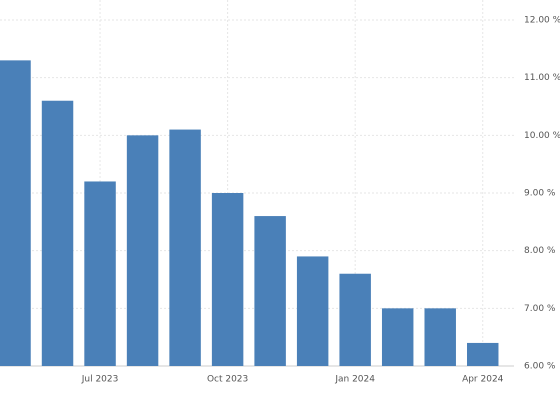 The height and width of the screenshot is (404, 560). I want to click on y-tick-label: 7.00 %, so click(540, 309).